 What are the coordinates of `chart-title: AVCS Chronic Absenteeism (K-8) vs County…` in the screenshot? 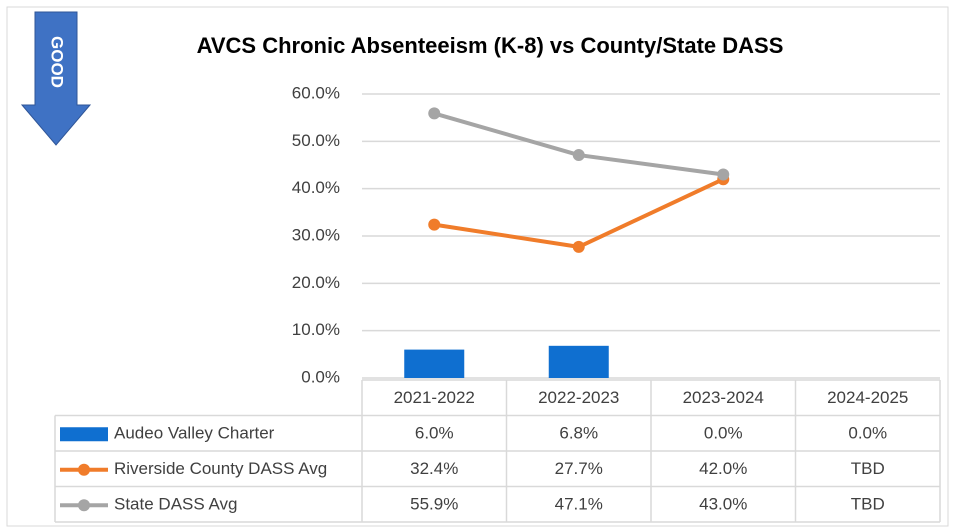 It's located at (490, 45).